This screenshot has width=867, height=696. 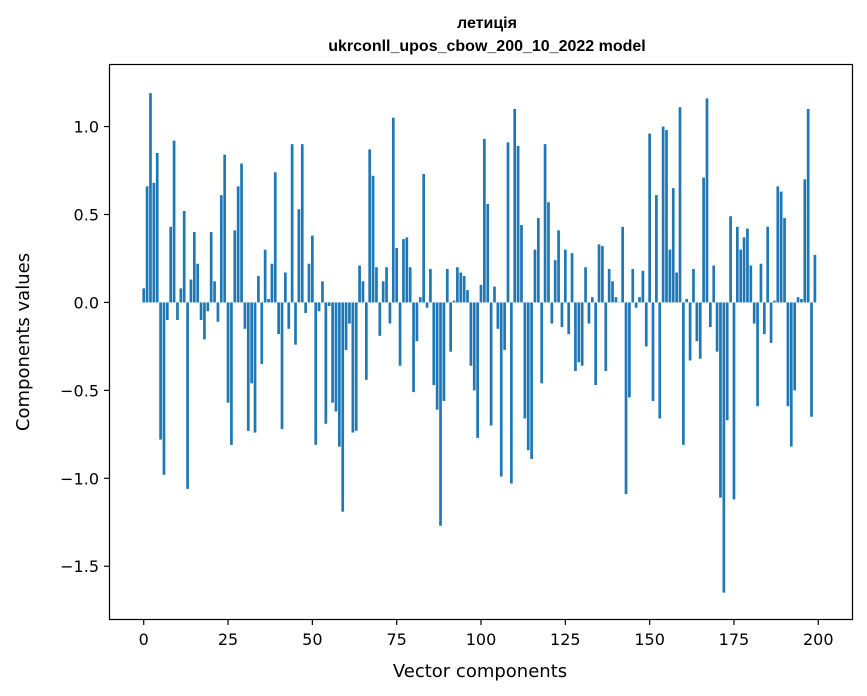 I want to click on y-tick-label: 1.0, so click(x=86, y=127).